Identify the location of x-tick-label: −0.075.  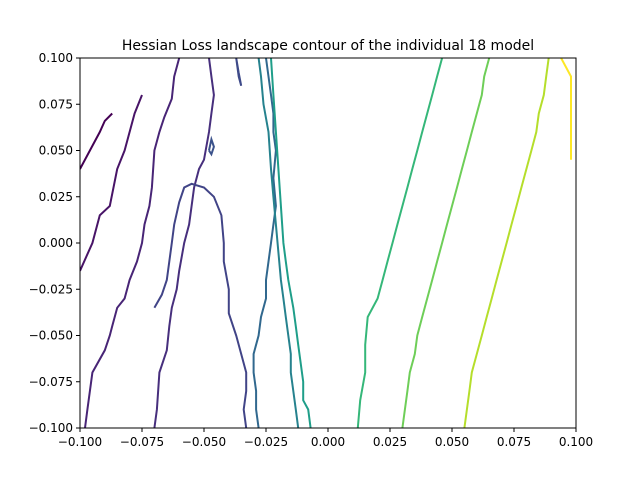
(142, 442).